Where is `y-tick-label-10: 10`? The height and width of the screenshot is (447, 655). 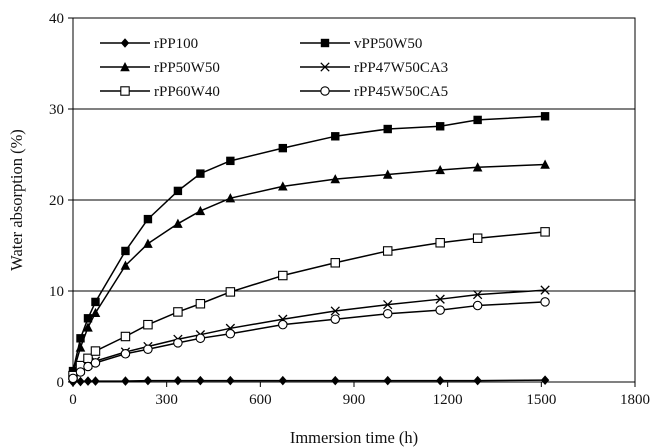 y-tick-label-10: 10 is located at coordinates (56, 292).